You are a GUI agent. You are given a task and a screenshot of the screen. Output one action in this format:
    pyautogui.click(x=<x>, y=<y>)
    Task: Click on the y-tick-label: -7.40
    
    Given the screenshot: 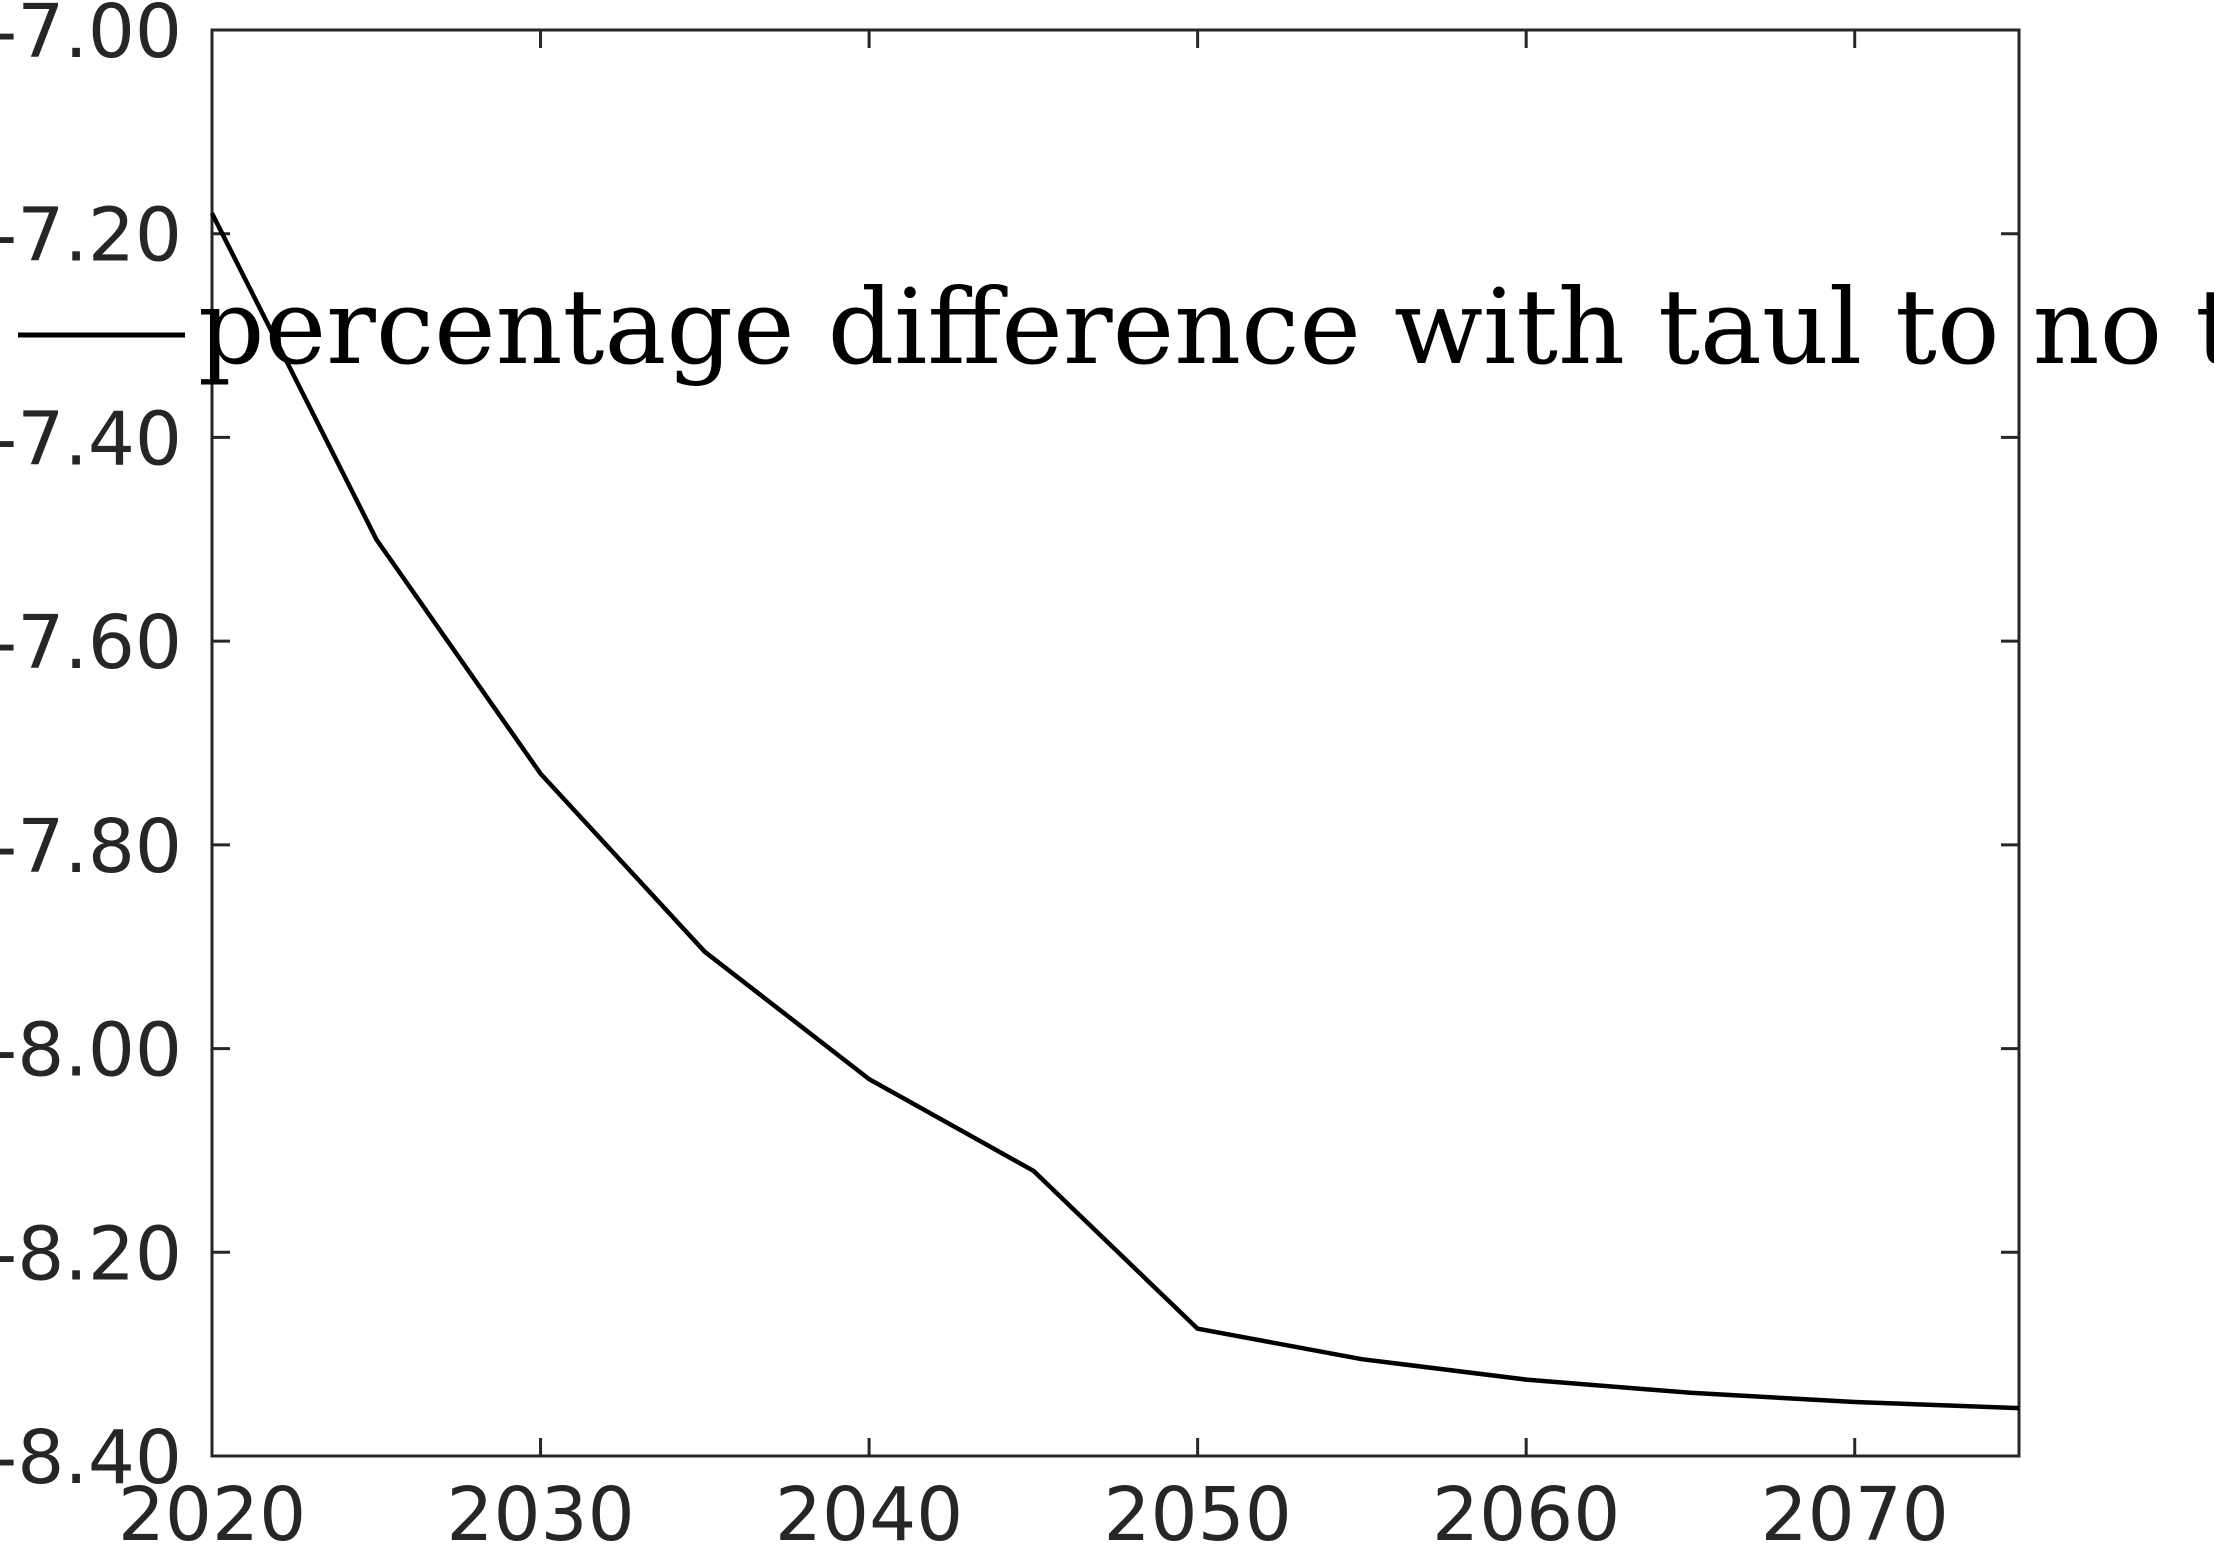 What is the action you would take?
    pyautogui.click(x=91, y=439)
    